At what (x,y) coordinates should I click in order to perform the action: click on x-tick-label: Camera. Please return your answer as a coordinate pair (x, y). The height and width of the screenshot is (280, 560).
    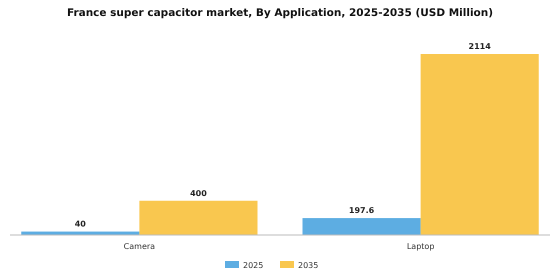
    Looking at the image, I should click on (140, 246).